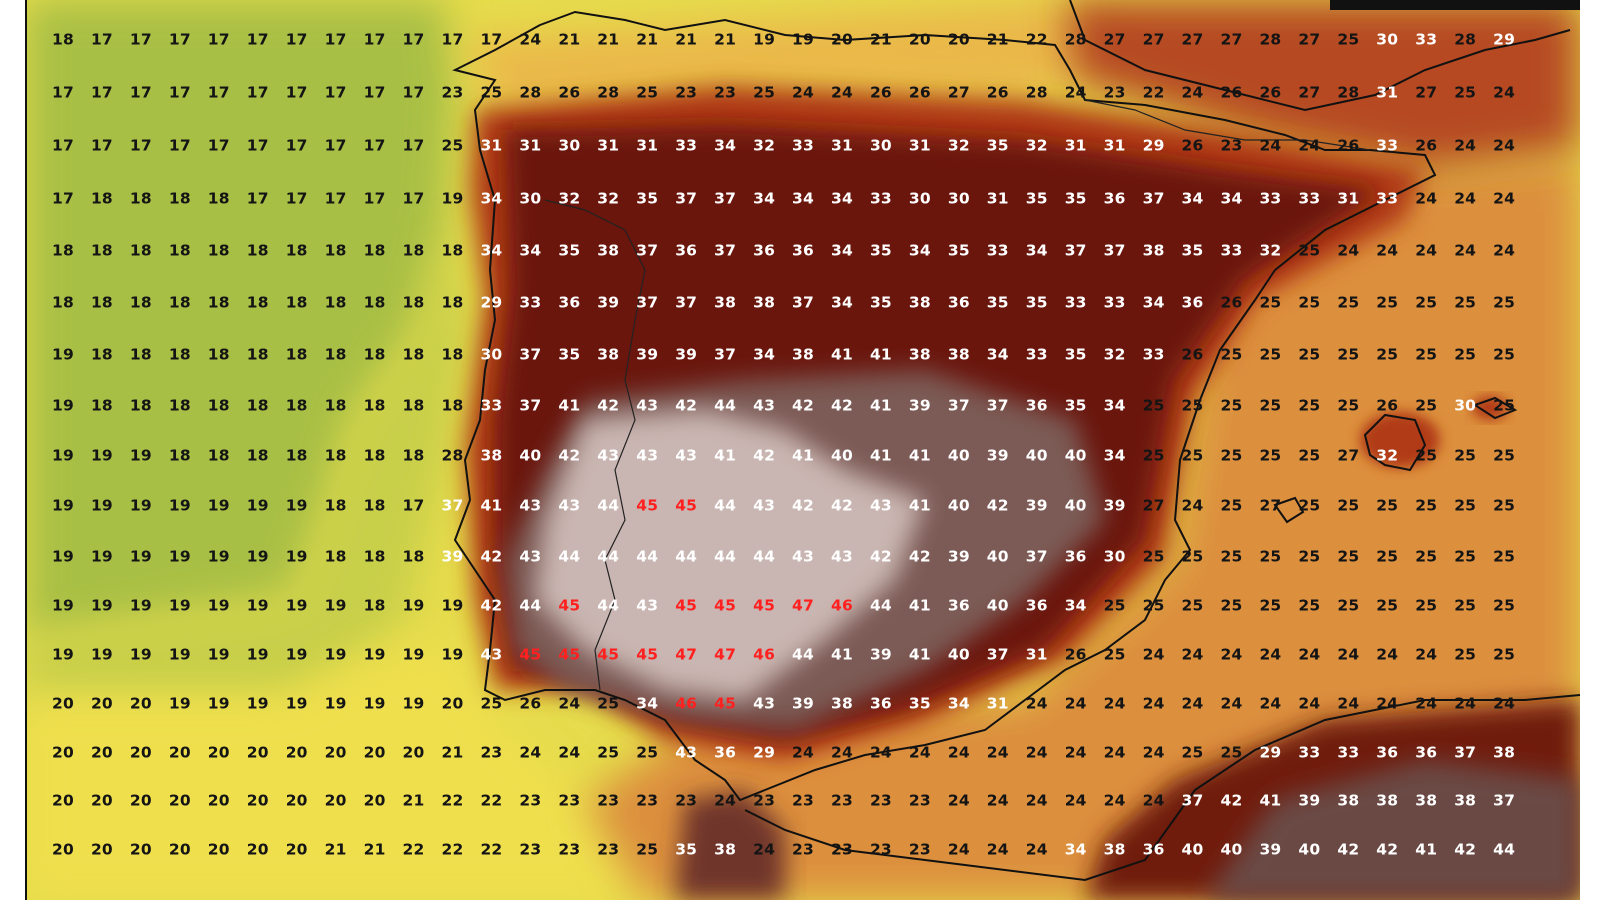 Image resolution: width=1600 pixels, height=900 pixels. I want to click on atlantic-mild-zone, so click(245, 465).